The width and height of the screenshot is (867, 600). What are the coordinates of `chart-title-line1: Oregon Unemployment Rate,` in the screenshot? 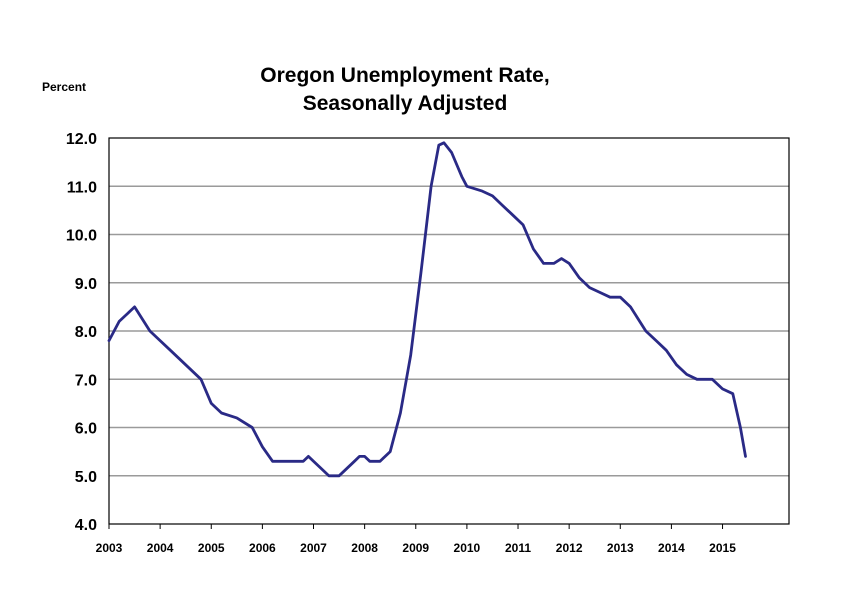 It's located at (404, 75).